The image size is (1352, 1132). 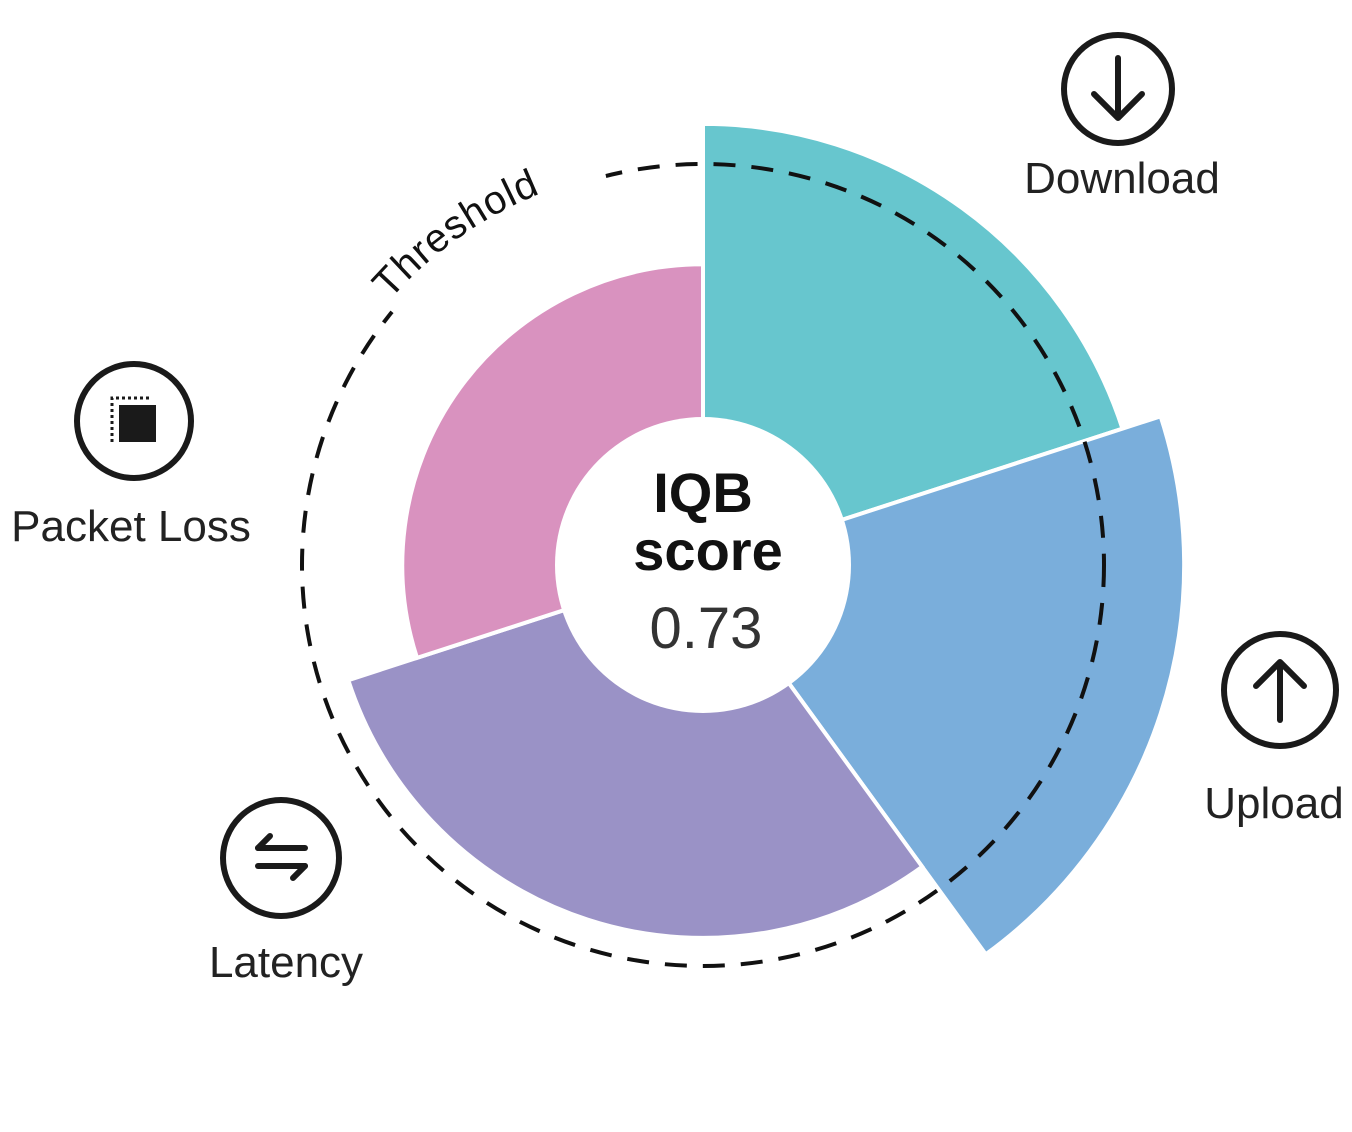 I want to click on label-latency: Latency, so click(x=286, y=962).